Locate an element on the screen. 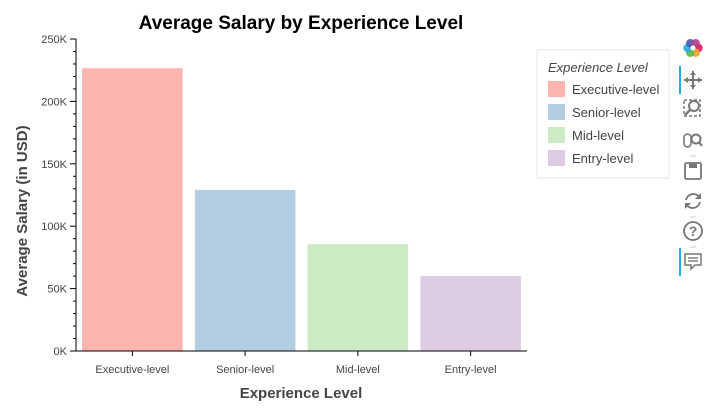 This screenshot has width=717, height=418. y-tick-label: 0K is located at coordinates (61, 352).